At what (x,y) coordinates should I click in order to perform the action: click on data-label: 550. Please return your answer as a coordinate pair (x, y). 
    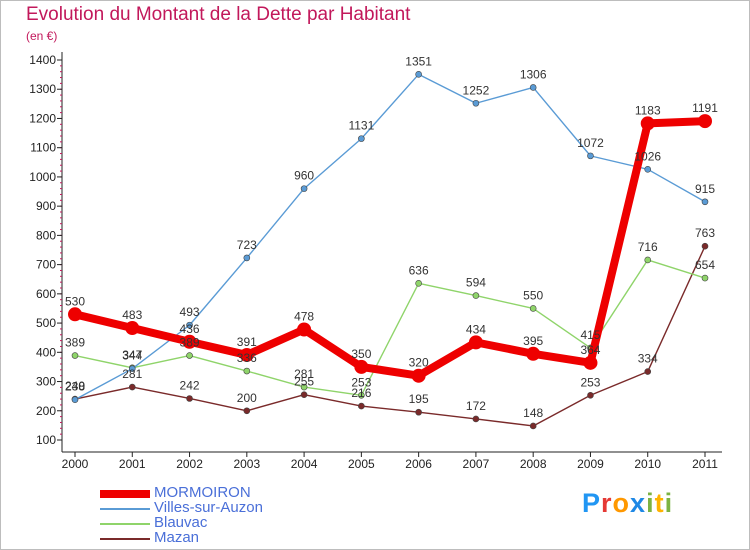
    Looking at the image, I should click on (533, 295).